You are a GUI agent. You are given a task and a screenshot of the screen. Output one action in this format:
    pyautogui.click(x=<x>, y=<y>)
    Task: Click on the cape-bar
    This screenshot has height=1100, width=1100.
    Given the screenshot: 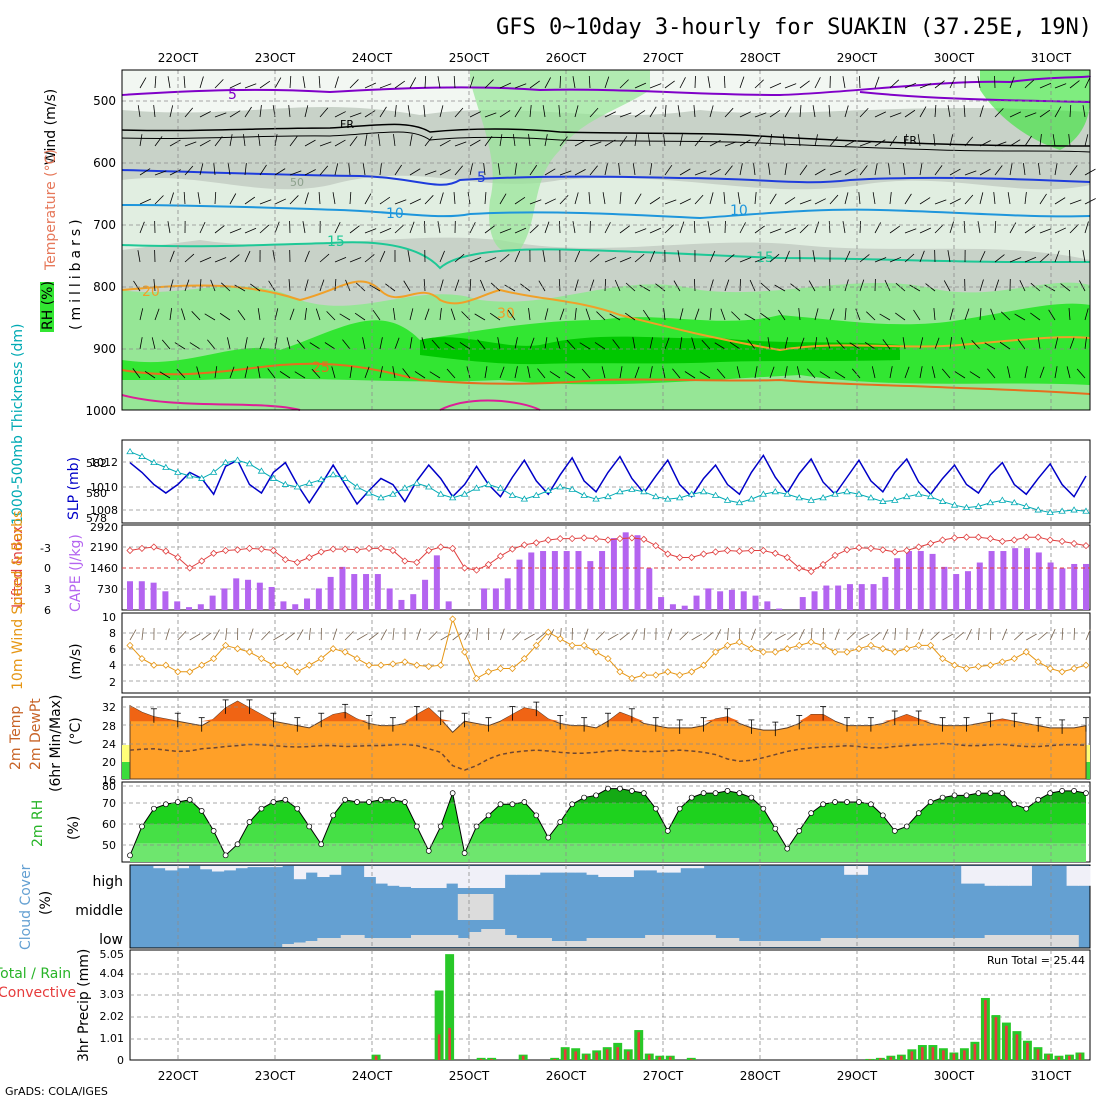 What is the action you would take?
    pyautogui.click(x=177, y=605)
    